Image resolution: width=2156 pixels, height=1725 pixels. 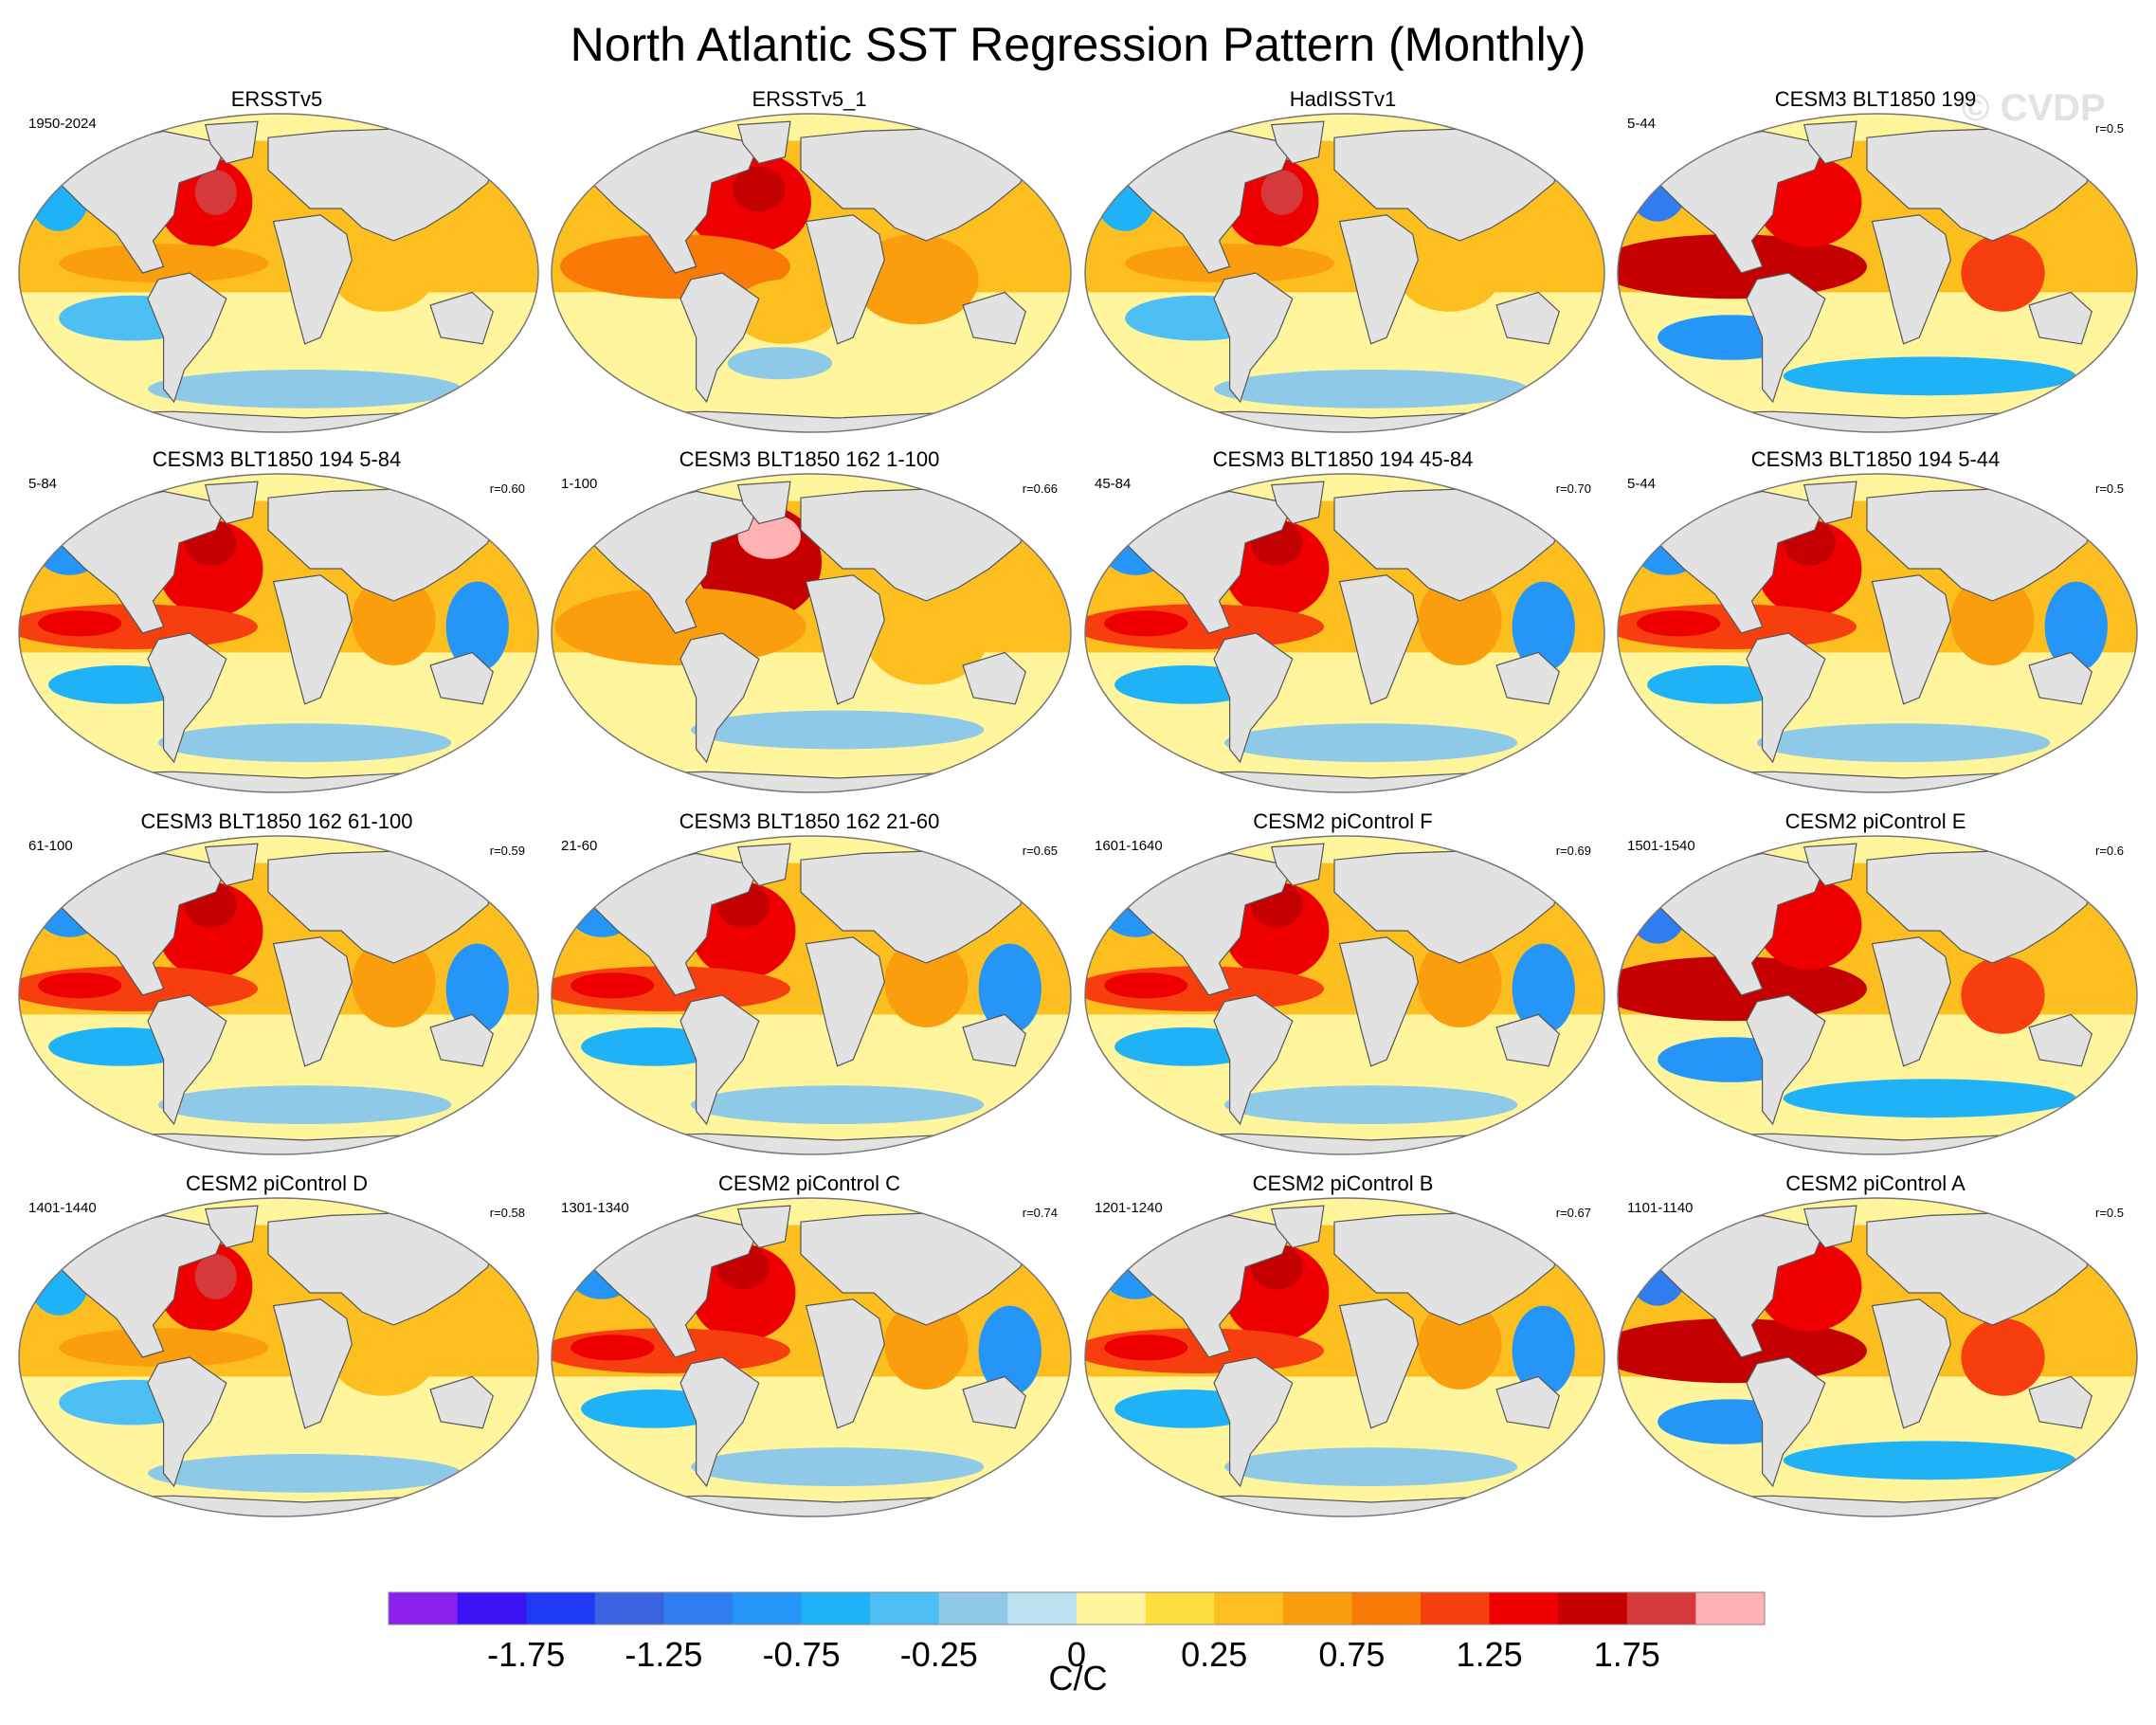 I want to click on panel-title: CESM3 BLT1850 162 61-100, so click(x=276, y=821).